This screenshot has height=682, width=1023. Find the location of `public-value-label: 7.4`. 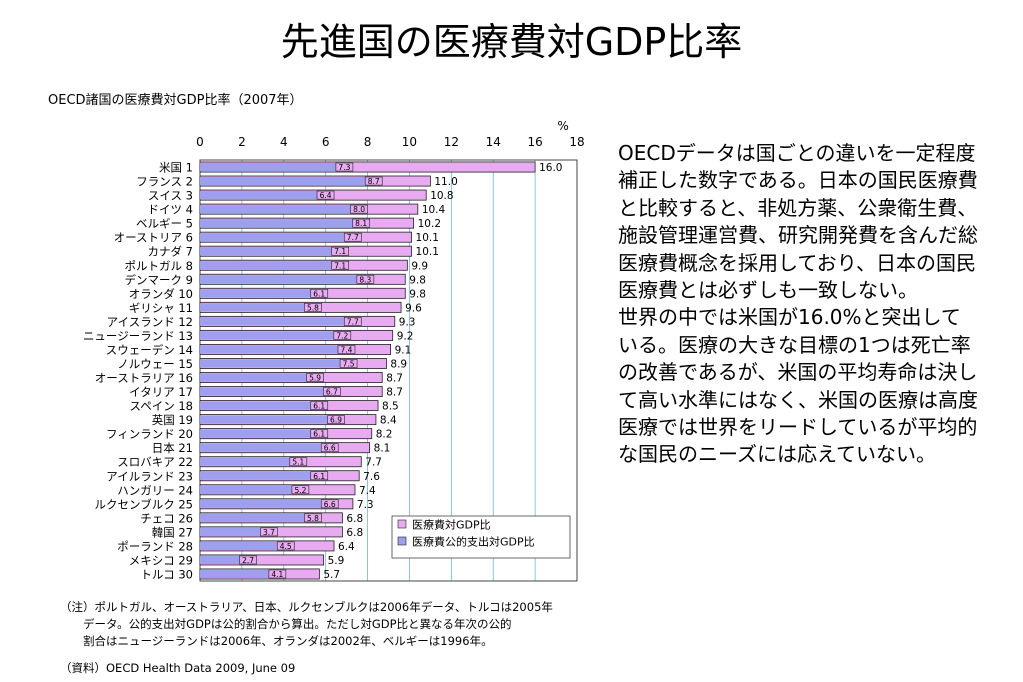

public-value-label: 7.4 is located at coordinates (347, 349).